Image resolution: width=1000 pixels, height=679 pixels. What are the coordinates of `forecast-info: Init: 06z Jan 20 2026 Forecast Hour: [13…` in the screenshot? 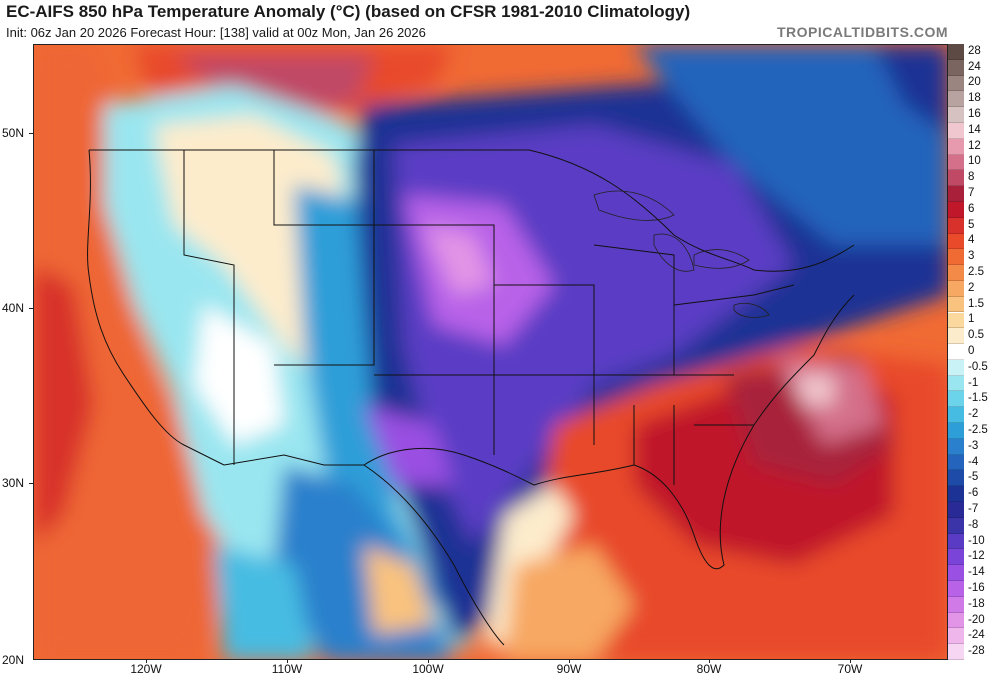 It's located at (216, 32).